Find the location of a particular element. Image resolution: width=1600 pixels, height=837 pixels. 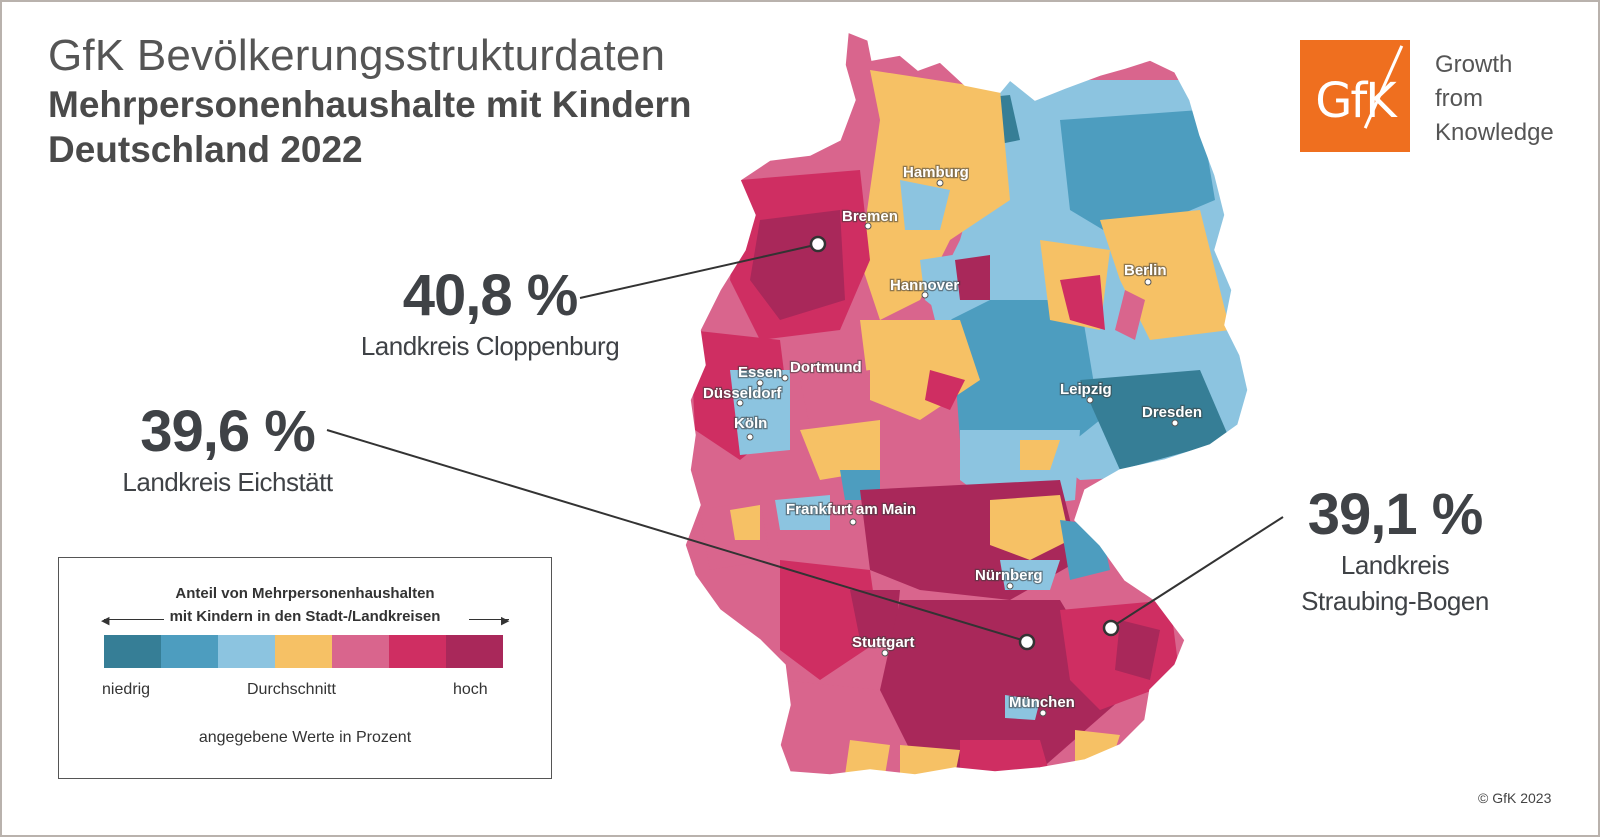

legend-arrow-right is located at coordinates (489, 619).